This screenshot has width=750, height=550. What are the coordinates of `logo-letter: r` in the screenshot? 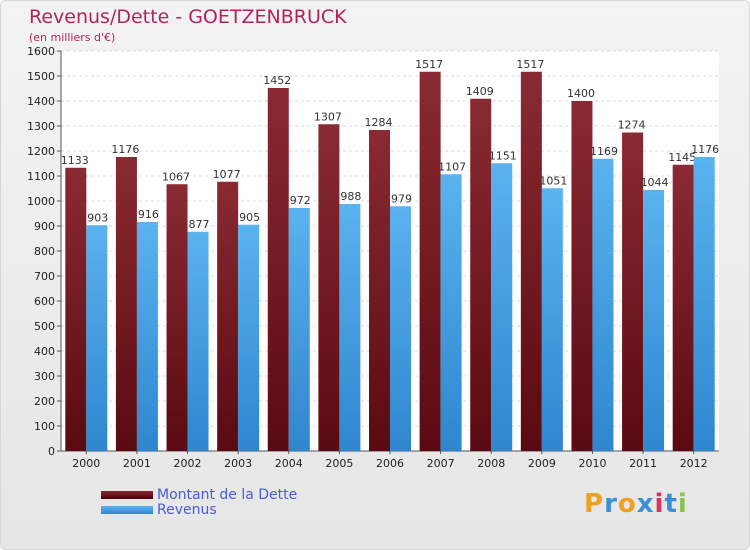 It's located at (611, 504).